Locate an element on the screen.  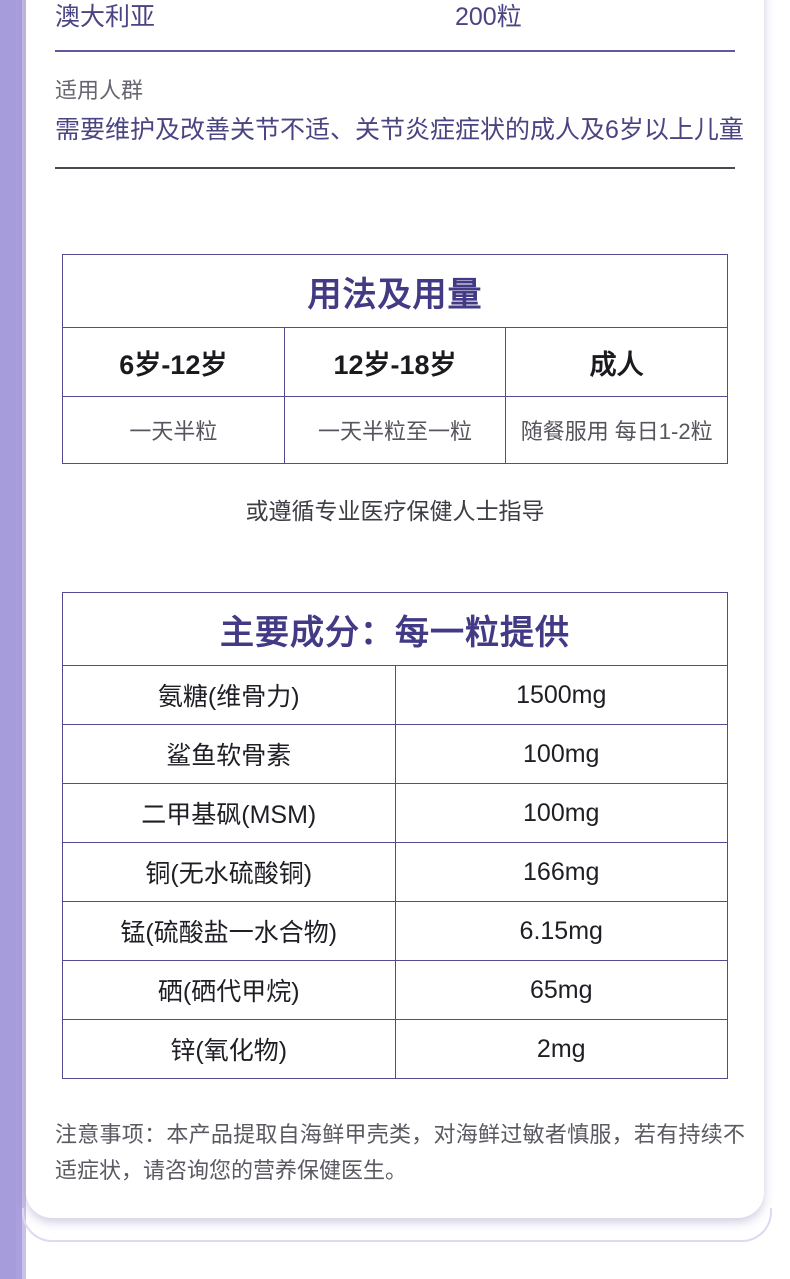
dosage-title: 用法及用量 is located at coordinates (395, 291).